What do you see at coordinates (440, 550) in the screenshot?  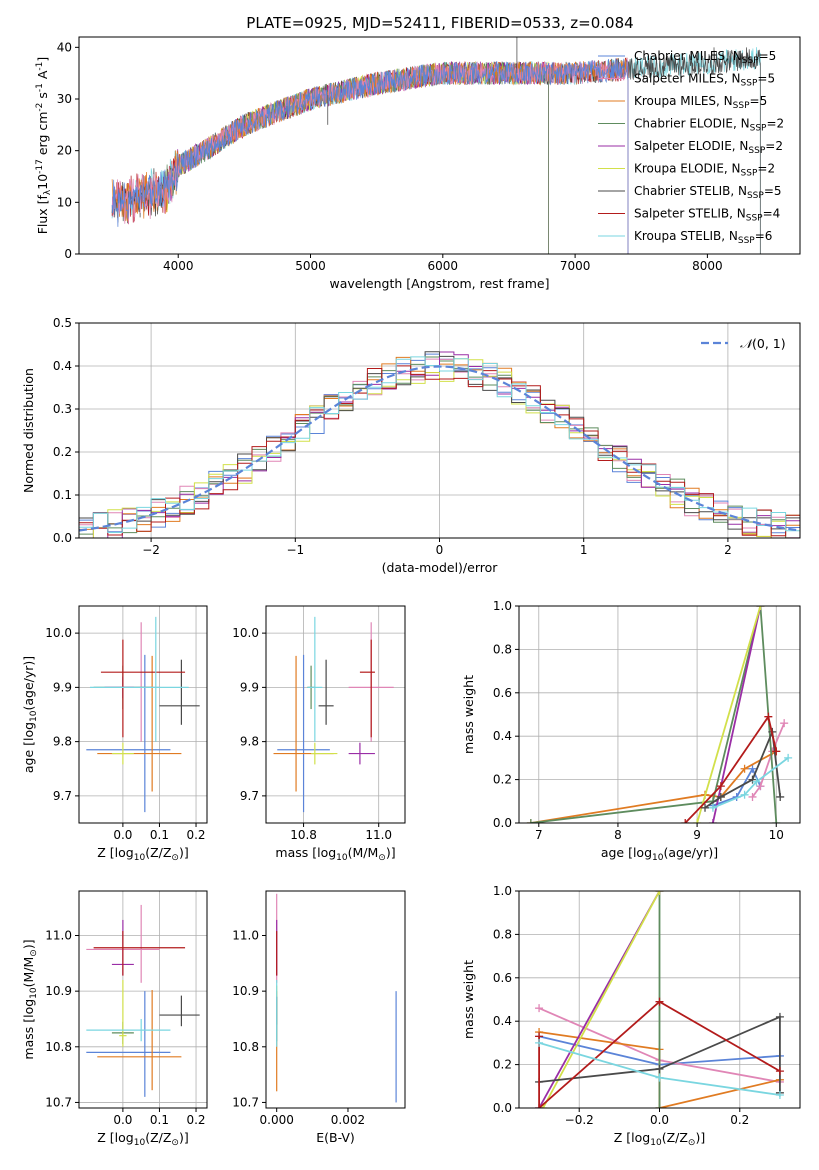 I see `x-tick-label: 0` at bounding box center [440, 550].